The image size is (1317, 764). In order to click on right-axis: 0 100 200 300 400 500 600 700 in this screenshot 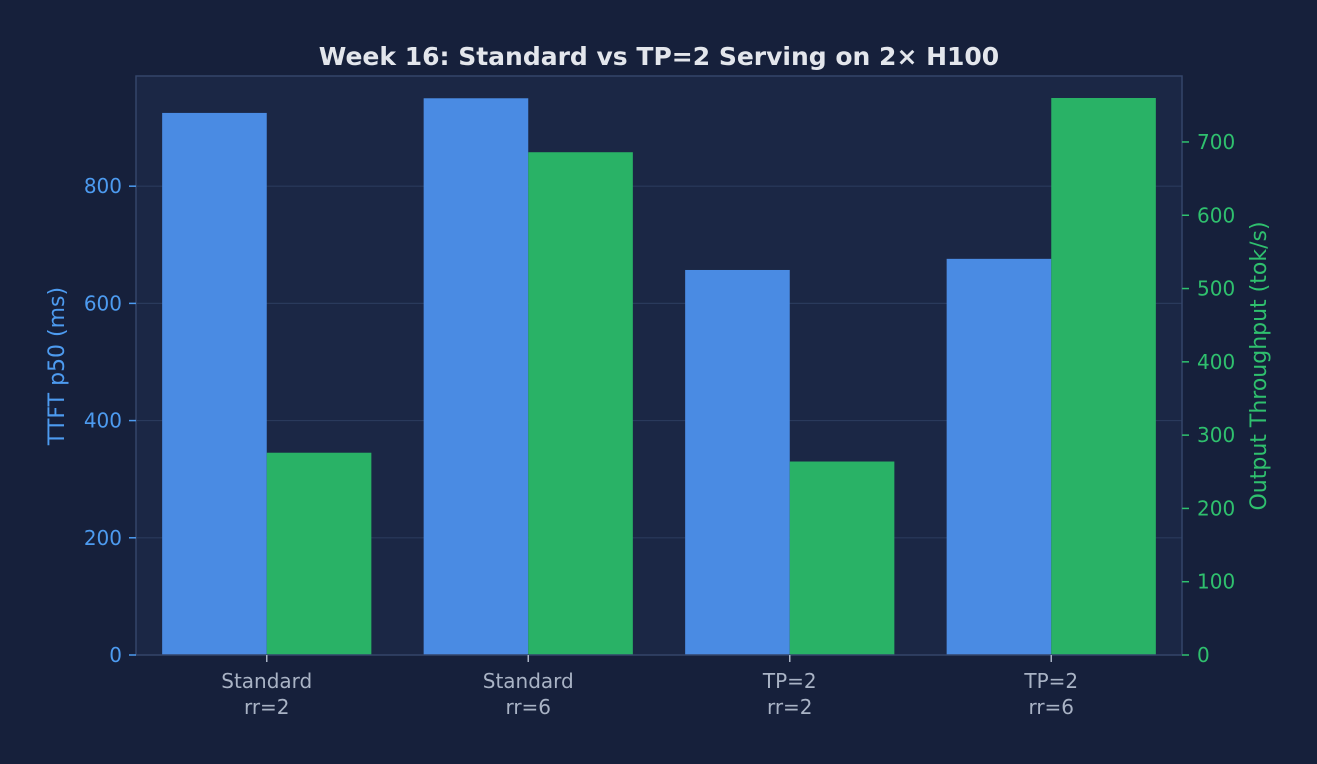, I will do `click(1208, 398)`.